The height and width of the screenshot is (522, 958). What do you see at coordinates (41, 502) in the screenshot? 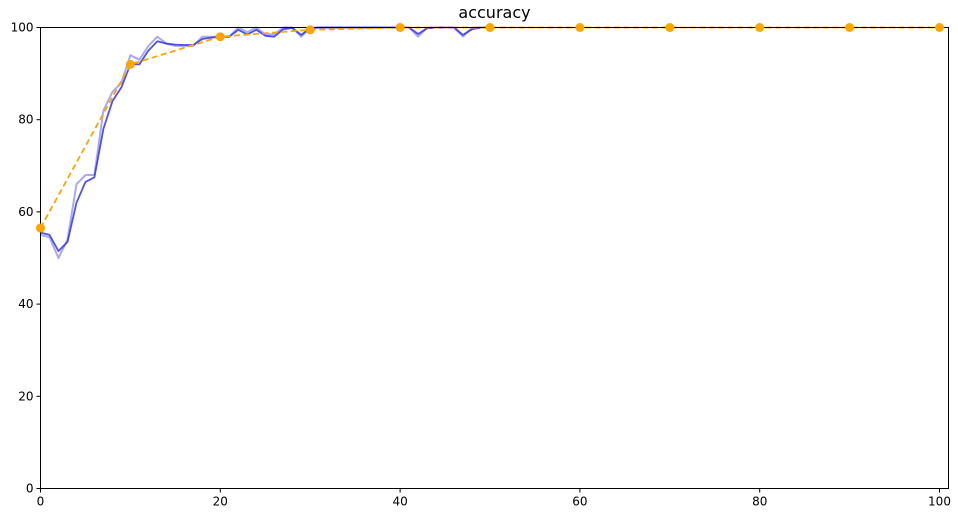
I see `x-tick-label: 0` at bounding box center [41, 502].